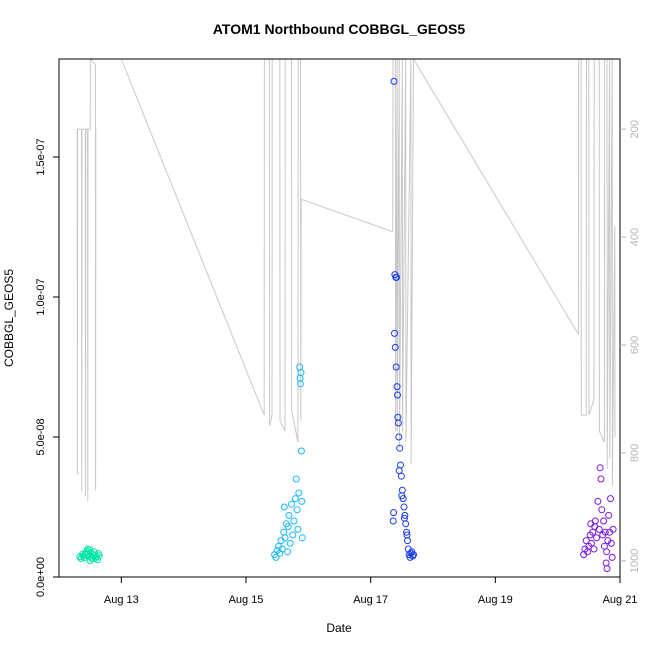 The height and width of the screenshot is (650, 650). What do you see at coordinates (371, 591) in the screenshot?
I see `x-axis: Aug 13 Aug 15 Aug 17 Aug 19 Aug 21` at bounding box center [371, 591].